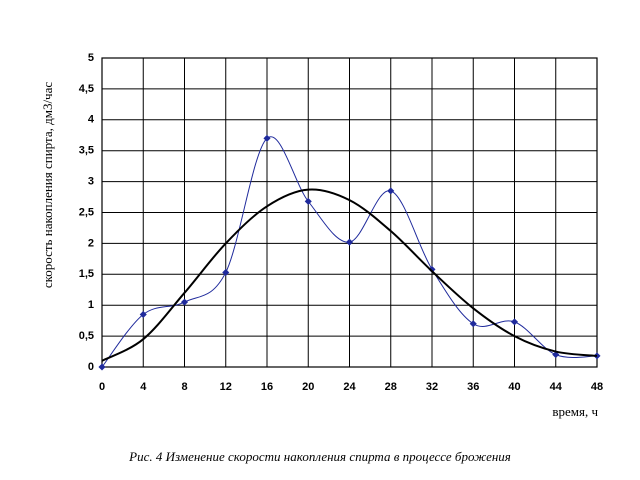 This screenshot has height=480, width=640. What do you see at coordinates (86, 151) in the screenshot?
I see `y-tick-label: 3,5` at bounding box center [86, 151].